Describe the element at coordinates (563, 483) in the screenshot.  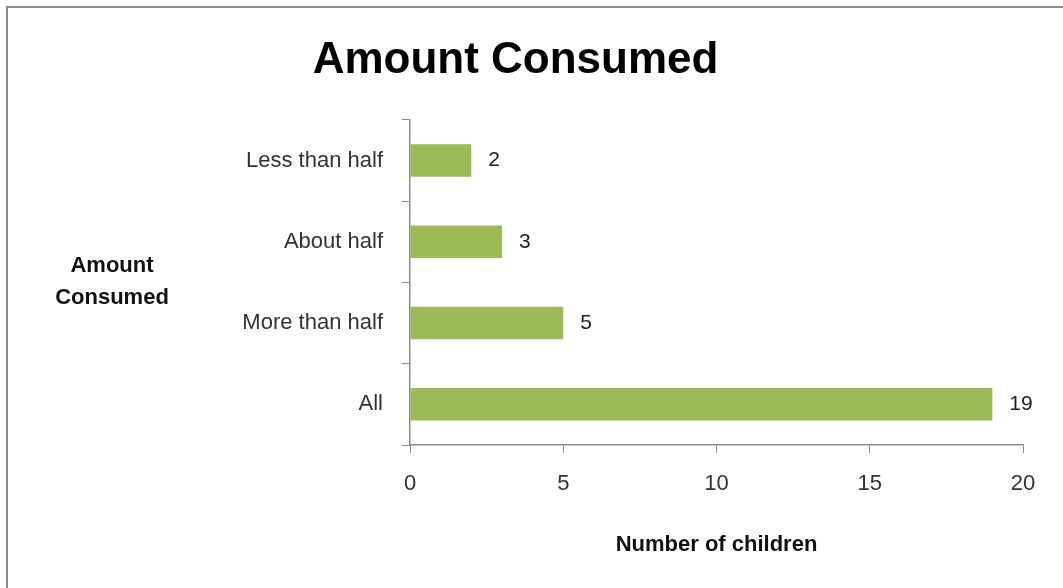
I see `x-tick-label: 5` at that location.